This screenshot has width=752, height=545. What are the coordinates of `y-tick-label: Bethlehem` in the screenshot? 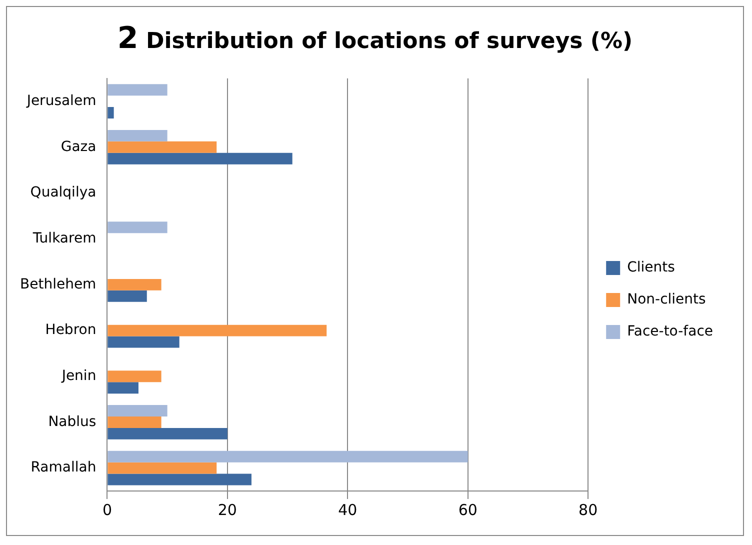 It's located at (58, 284).